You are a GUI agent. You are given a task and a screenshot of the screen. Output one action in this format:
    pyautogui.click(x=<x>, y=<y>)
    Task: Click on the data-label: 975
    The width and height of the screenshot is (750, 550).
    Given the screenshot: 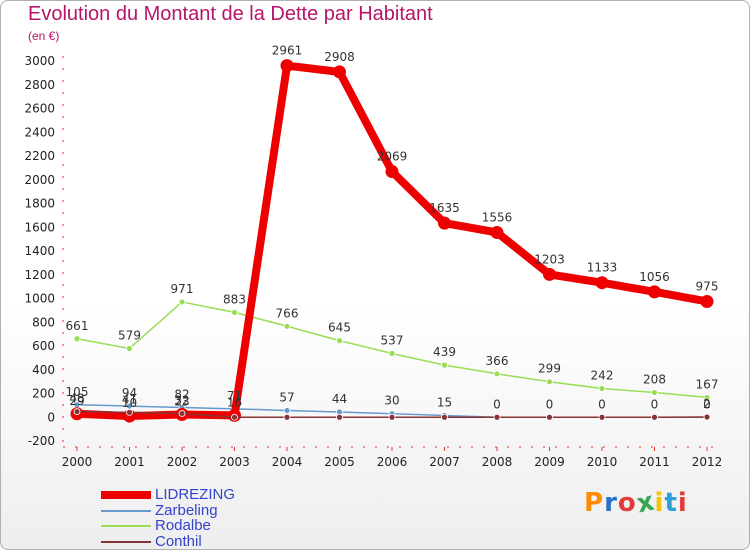 What is the action you would take?
    pyautogui.click(x=707, y=286)
    